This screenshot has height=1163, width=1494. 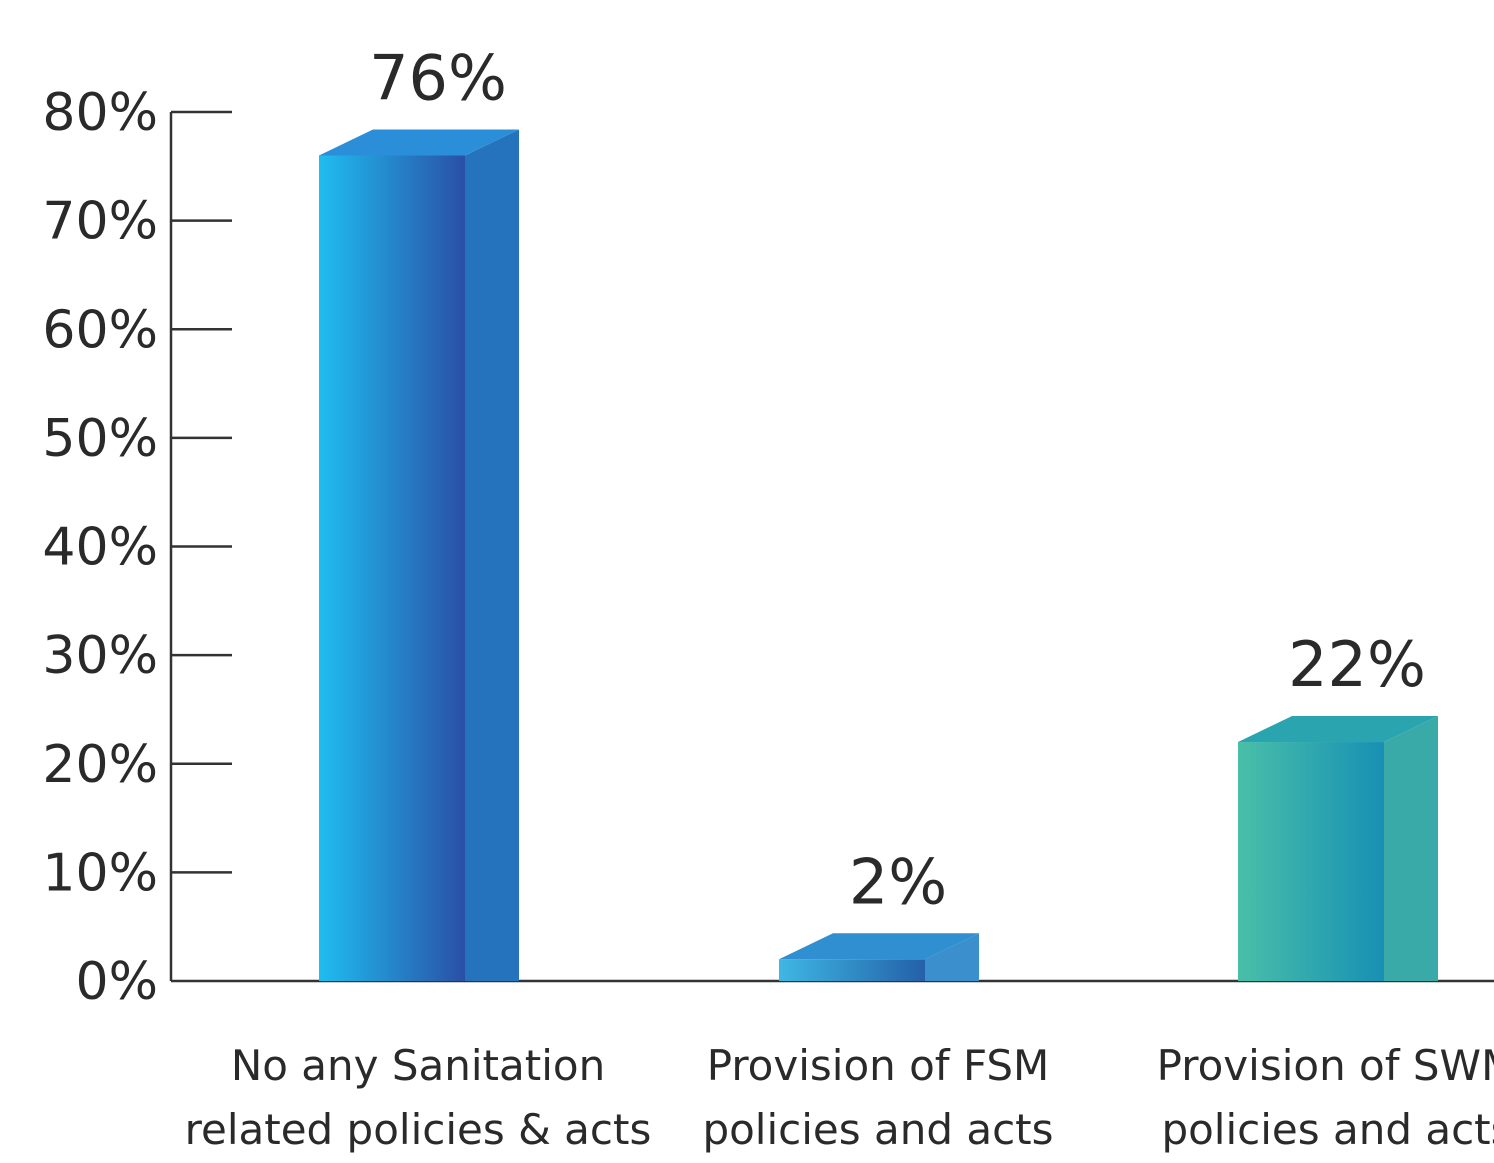 What do you see at coordinates (418, 1129) in the screenshot?
I see `x-category-label: related policies & acts` at bounding box center [418, 1129].